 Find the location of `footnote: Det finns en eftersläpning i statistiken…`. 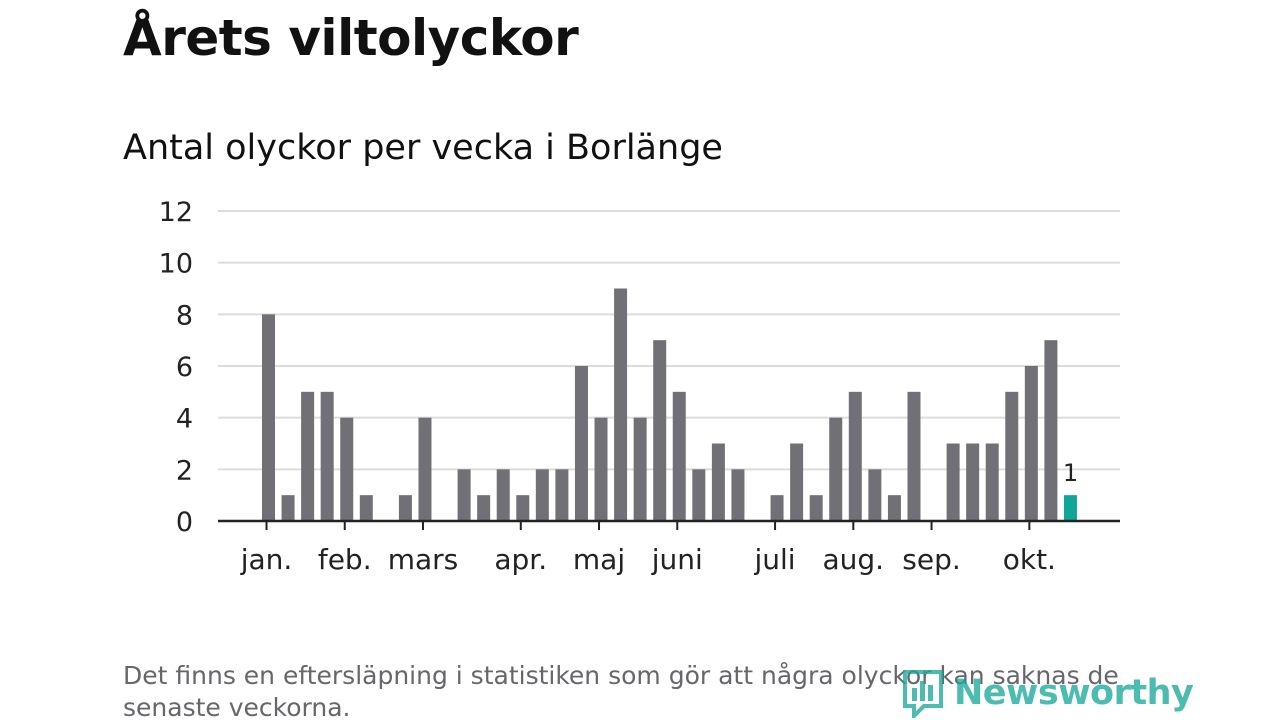

footnote: Det finns en eftersläpning i statistiken… is located at coordinates (621, 691).